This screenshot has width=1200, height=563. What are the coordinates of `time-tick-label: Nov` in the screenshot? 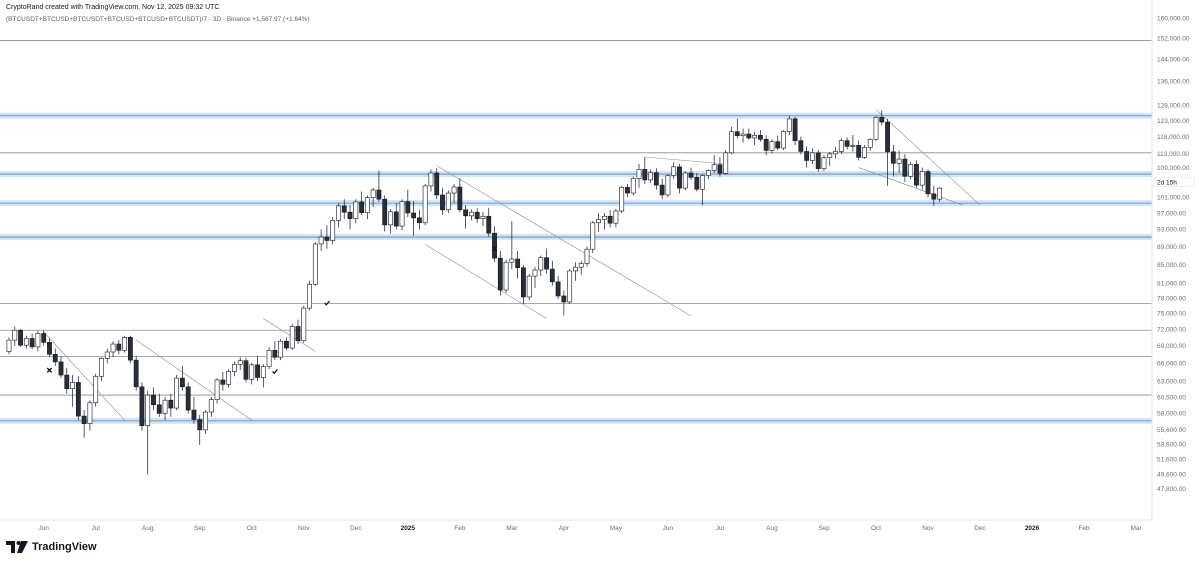 It's located at (304, 528).